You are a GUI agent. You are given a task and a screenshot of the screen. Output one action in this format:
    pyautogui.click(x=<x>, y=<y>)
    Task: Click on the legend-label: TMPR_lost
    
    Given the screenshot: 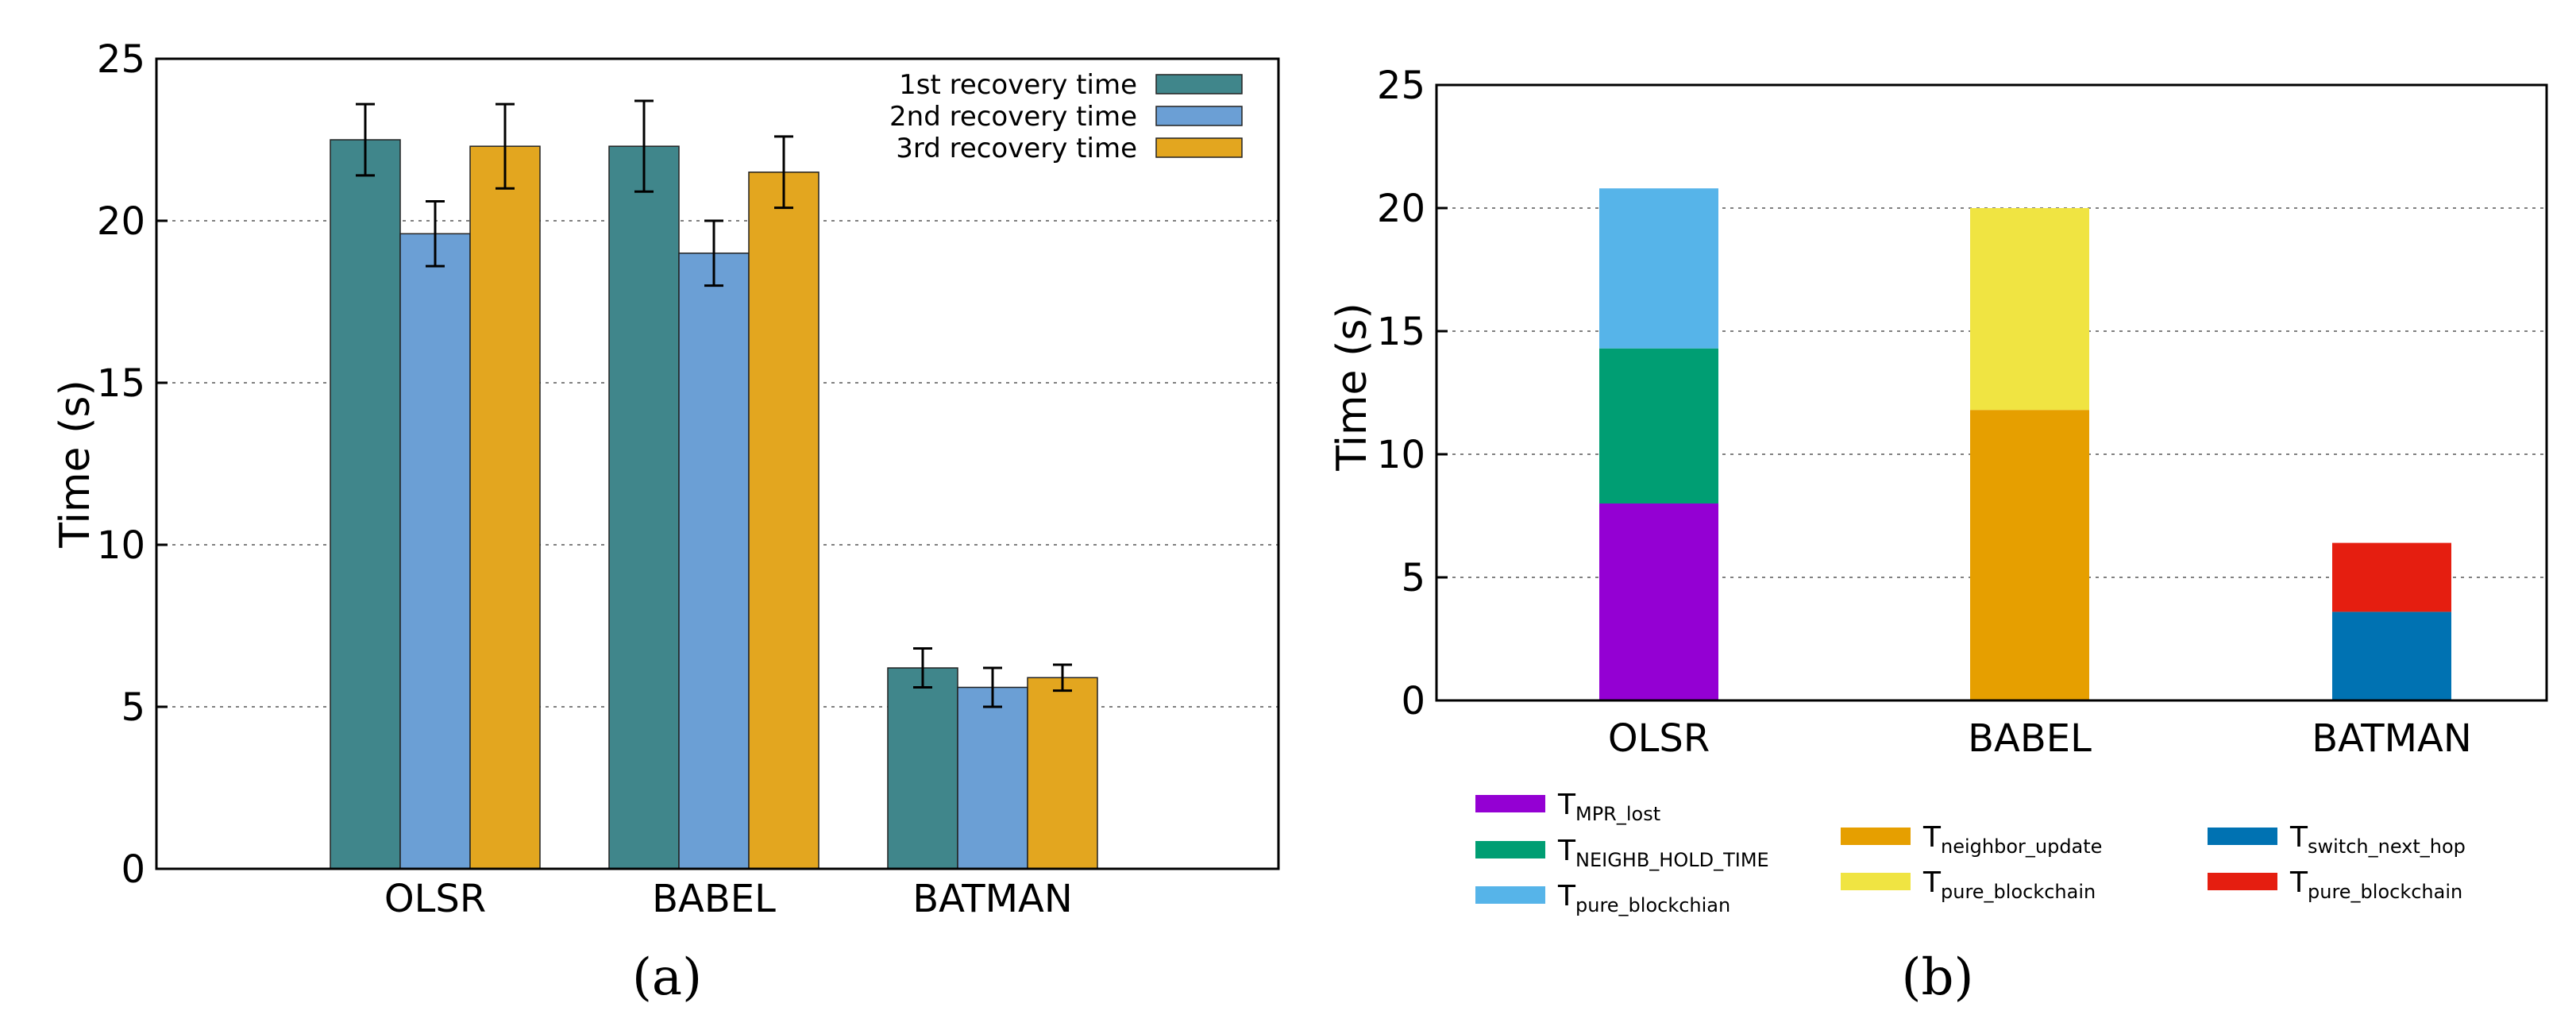 What is the action you would take?
    pyautogui.click(x=1608, y=807)
    